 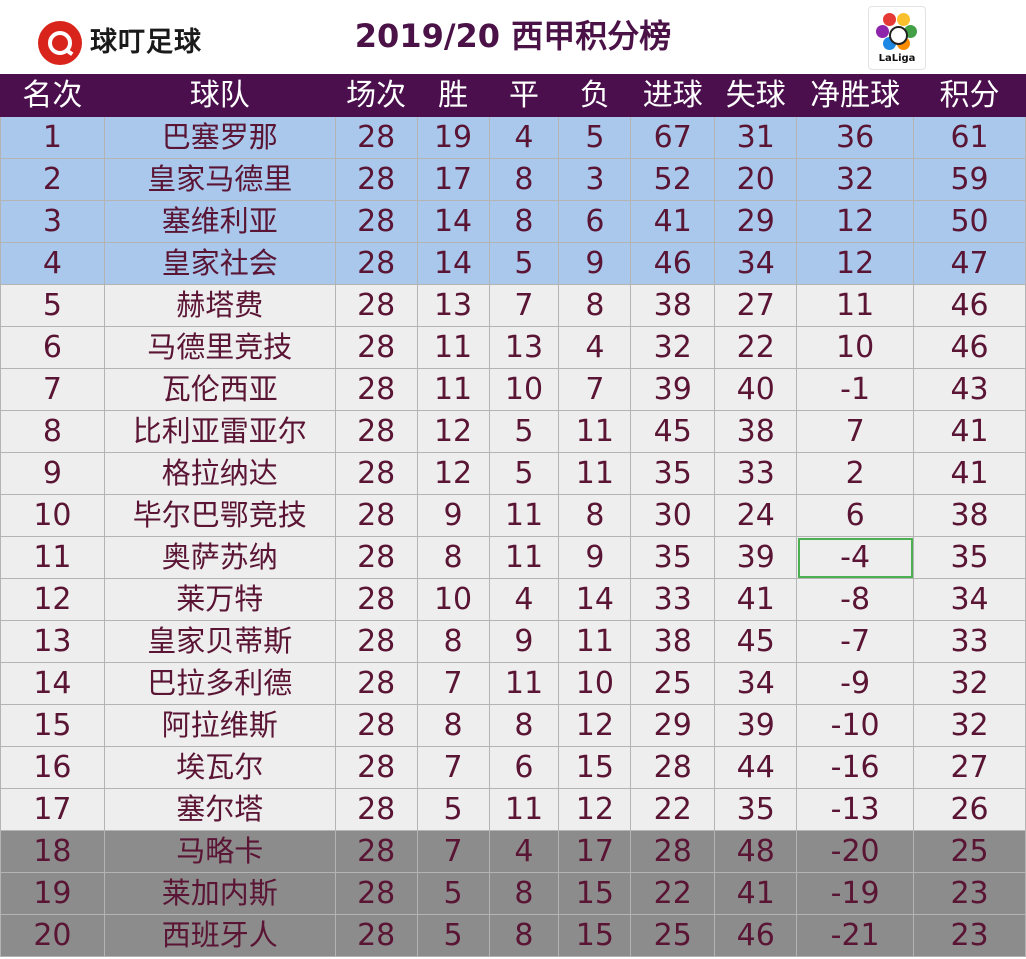 What do you see at coordinates (756, 515) in the screenshot?
I see `cell-goals-against: 24` at bounding box center [756, 515].